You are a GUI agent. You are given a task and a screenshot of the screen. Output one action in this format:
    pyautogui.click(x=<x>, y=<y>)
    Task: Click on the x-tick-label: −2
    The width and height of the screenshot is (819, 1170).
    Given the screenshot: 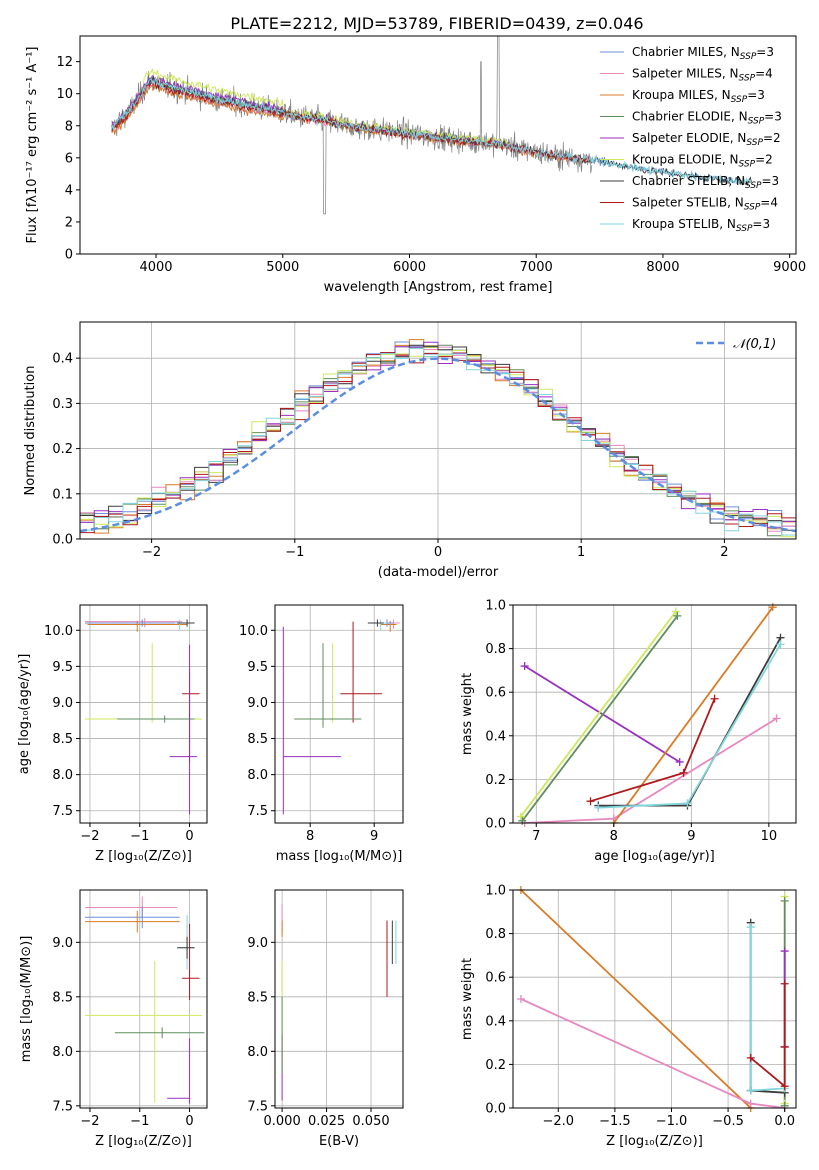 What is the action you would take?
    pyautogui.click(x=89, y=1121)
    